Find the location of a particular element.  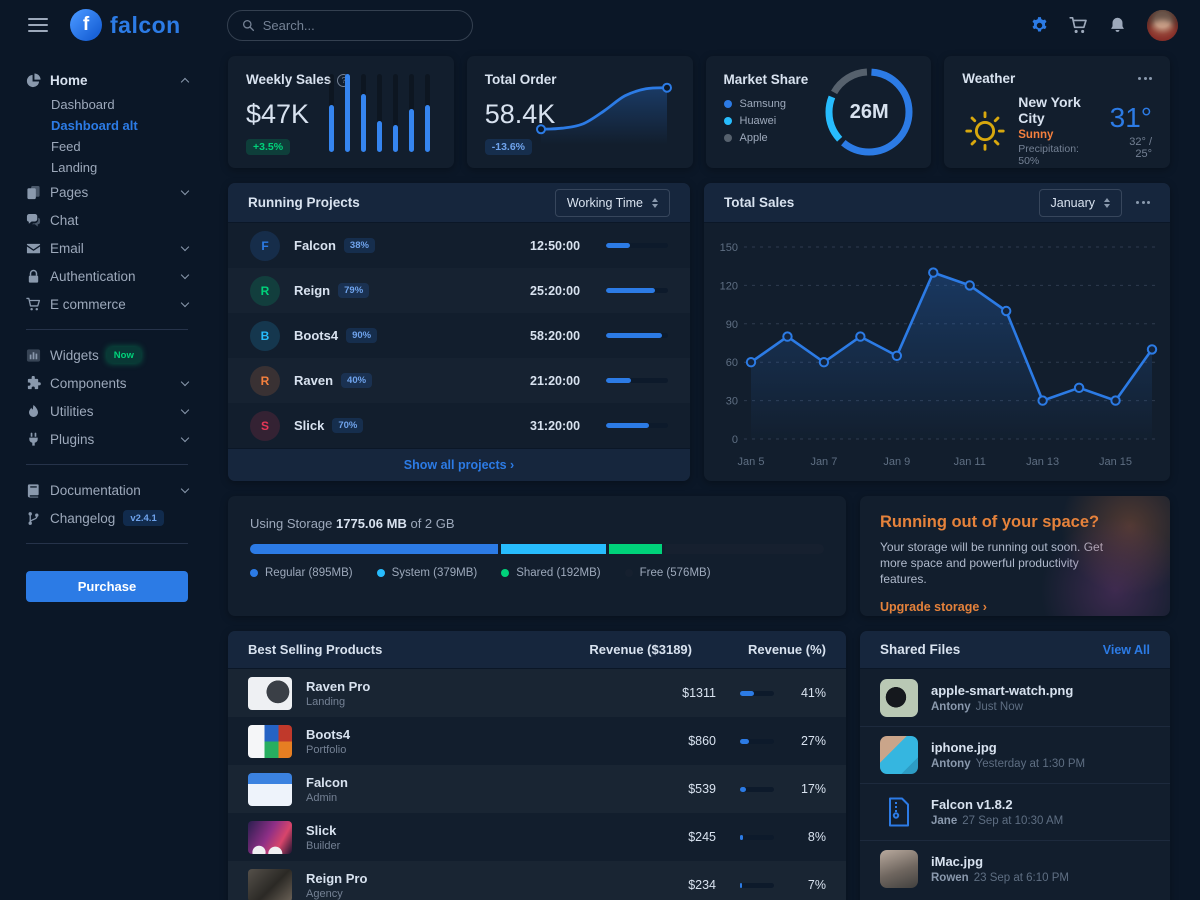

weather-precipitation: Precipitation: 50% is located at coordinates (1048, 155).